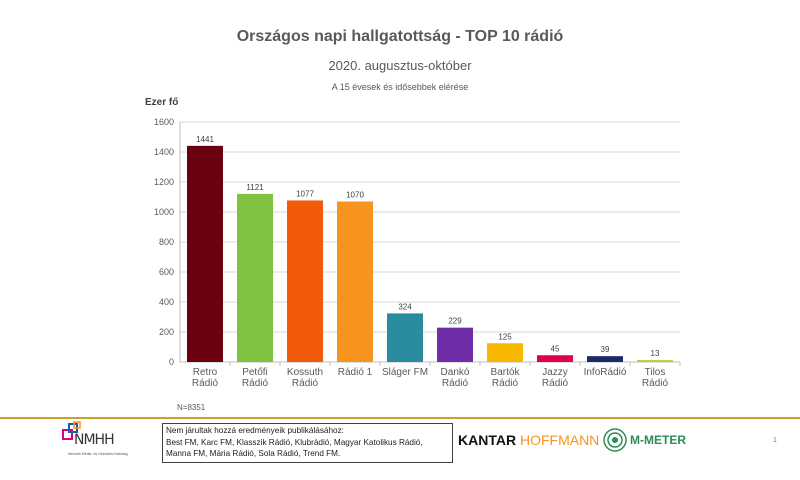 The height and width of the screenshot is (480, 800). What do you see at coordinates (655, 378) in the screenshot?
I see `x-tick-label: Tilos Rádió` at bounding box center [655, 378].